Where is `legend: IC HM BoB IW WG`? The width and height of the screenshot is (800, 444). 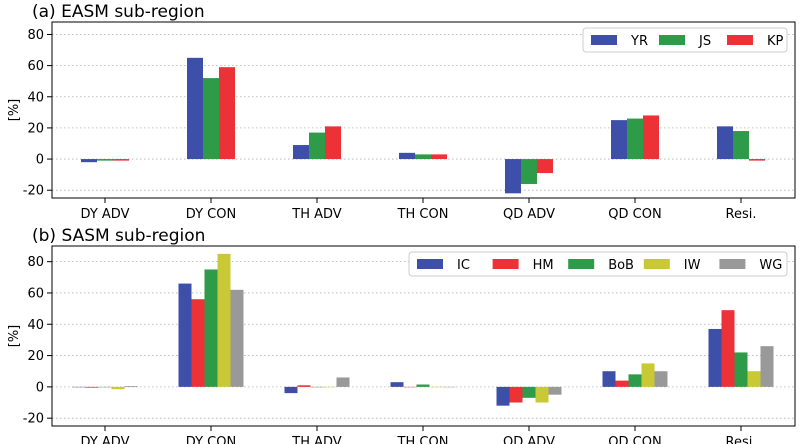
legend: IC HM BoB IW WG is located at coordinates (598, 264).